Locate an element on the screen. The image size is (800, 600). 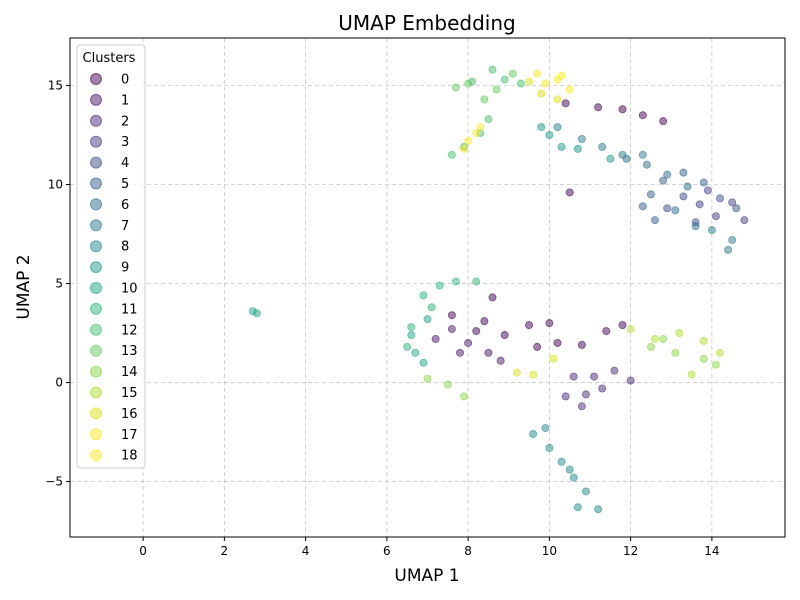
legend-label: 16 is located at coordinates (129, 414).